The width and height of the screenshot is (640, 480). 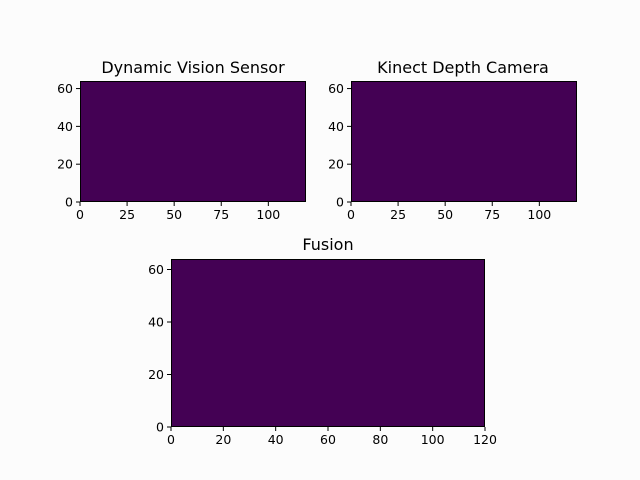 What do you see at coordinates (276, 439) in the screenshot?
I see `x-tick-label: 40` at bounding box center [276, 439].